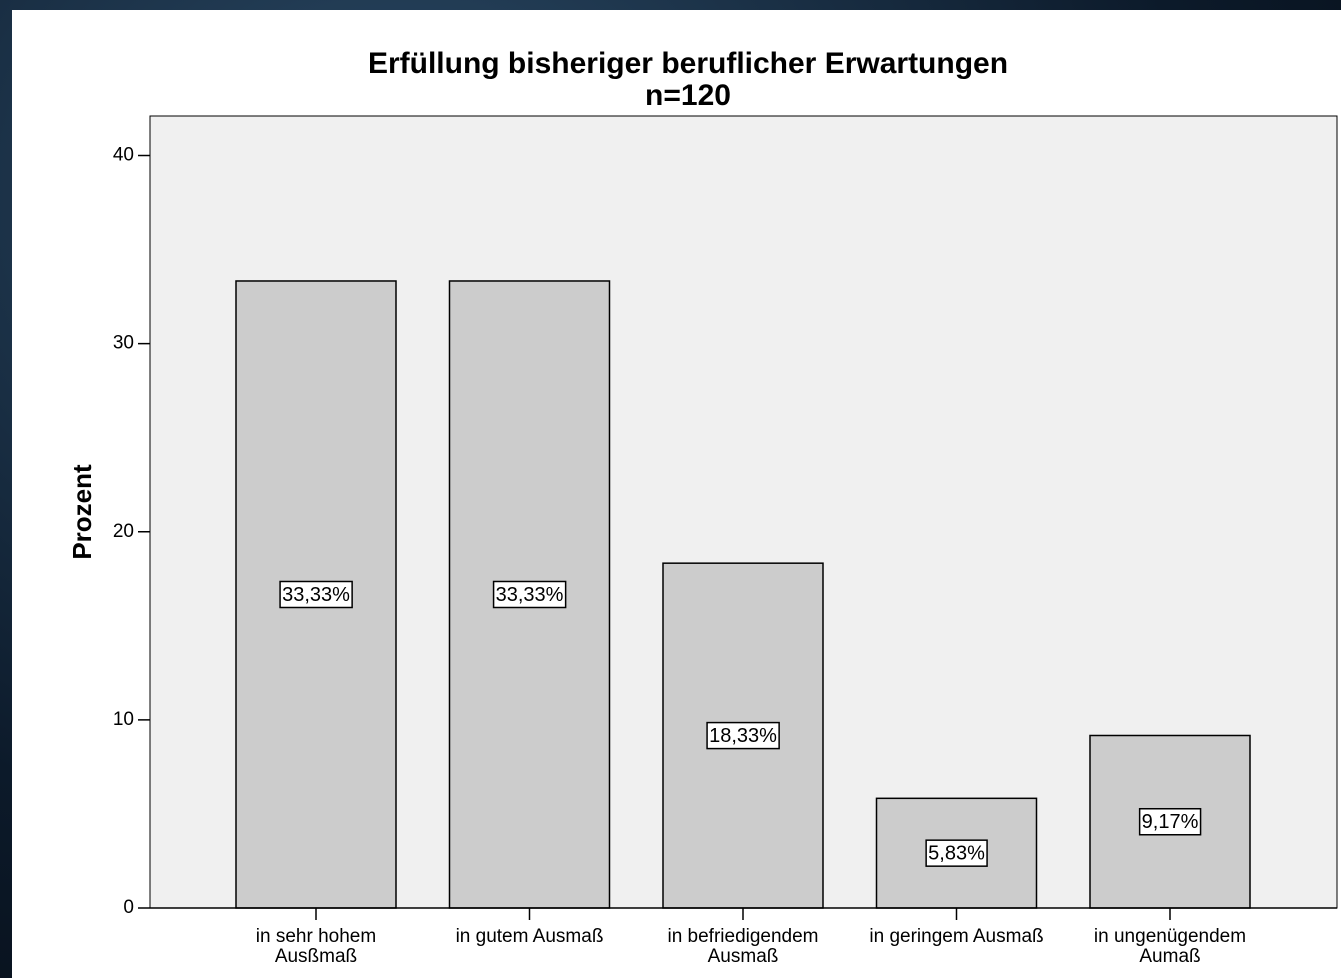 Image resolution: width=1341 pixels, height=978 pixels. What do you see at coordinates (82, 512) in the screenshot?
I see `y-axis-label: Prozent` at bounding box center [82, 512].